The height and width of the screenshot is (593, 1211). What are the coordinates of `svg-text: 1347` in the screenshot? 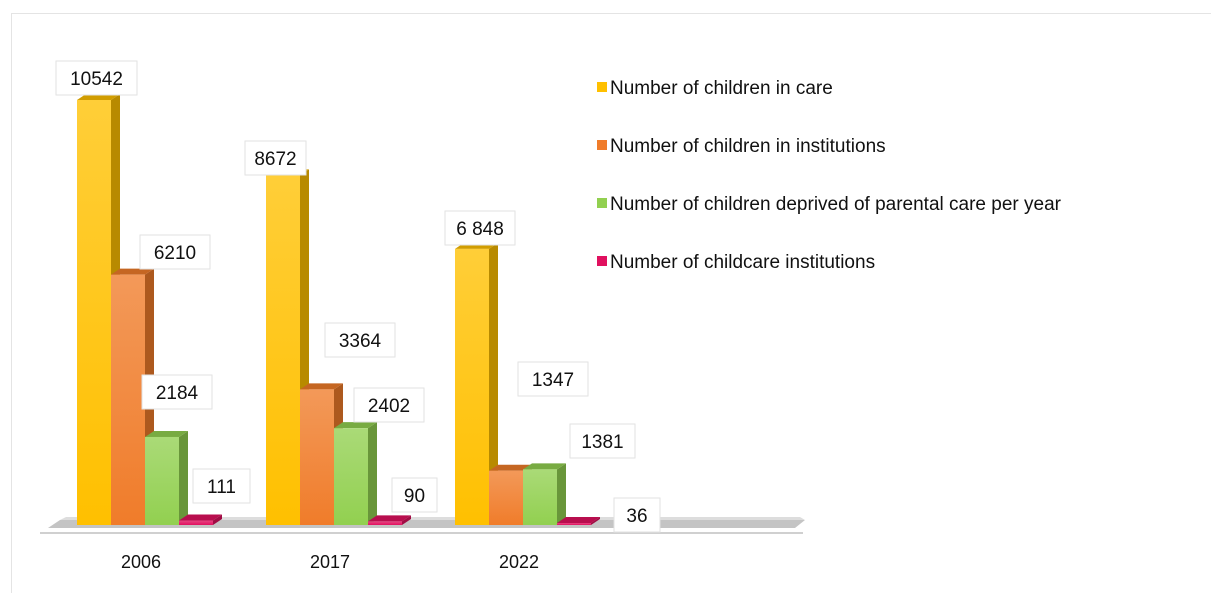 It's located at (553, 380).